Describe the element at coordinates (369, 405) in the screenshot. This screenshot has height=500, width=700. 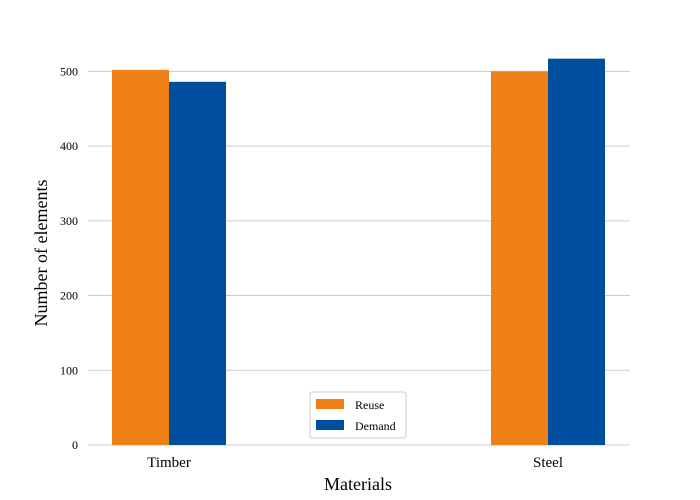
I see `legend-label-reuse: Reuse` at that location.